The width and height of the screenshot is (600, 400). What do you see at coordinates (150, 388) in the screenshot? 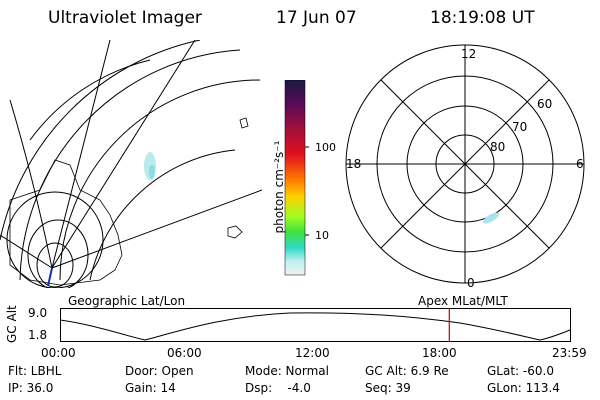
I see `gain-info: Gain: 14` at bounding box center [150, 388].